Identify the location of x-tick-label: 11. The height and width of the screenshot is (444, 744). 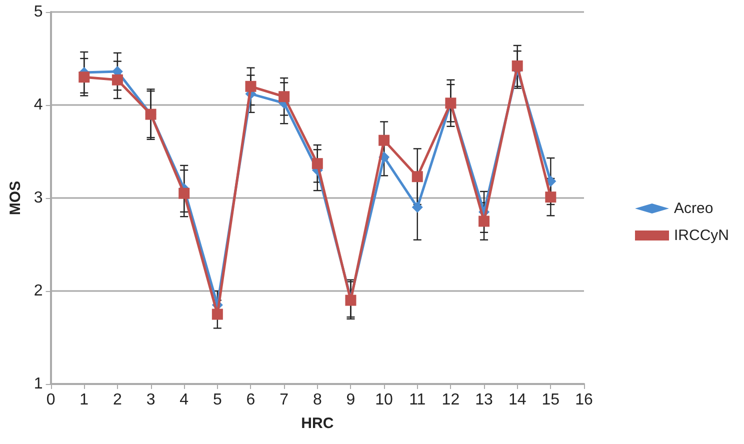
(417, 400).